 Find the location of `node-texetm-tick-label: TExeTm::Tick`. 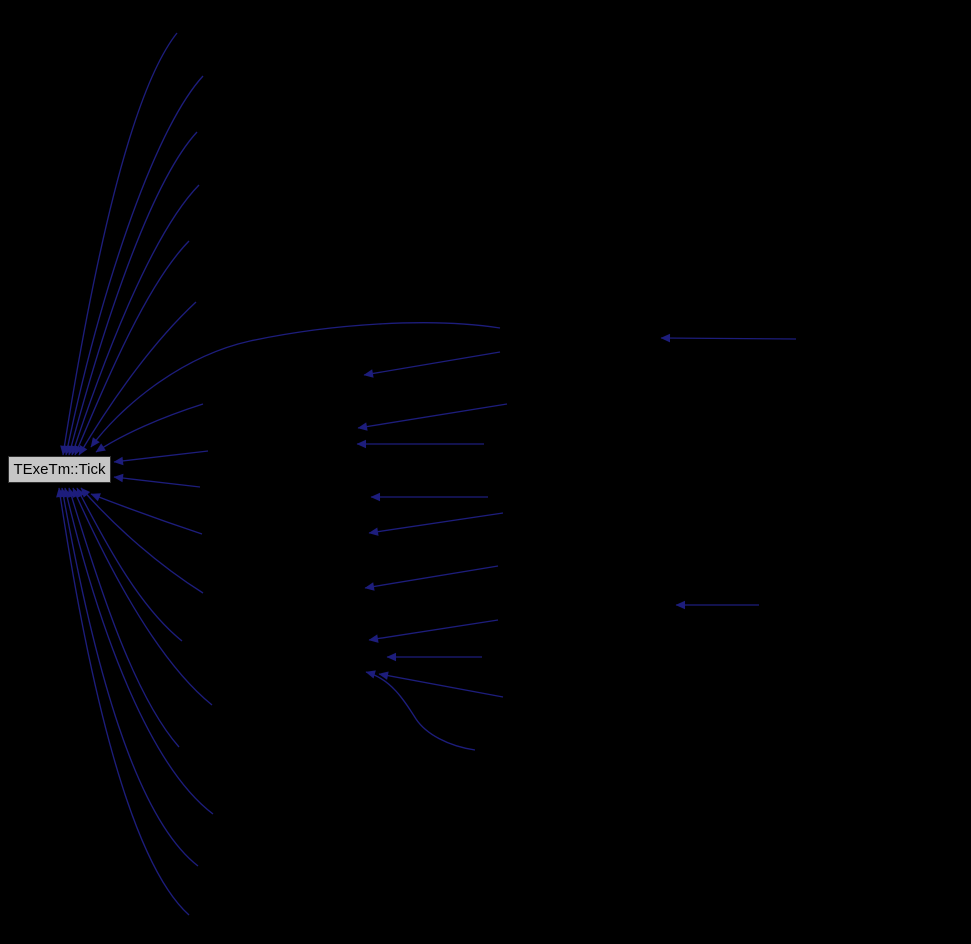

node-texetm-tick-label: TExeTm::Tick is located at coordinates (59, 469).